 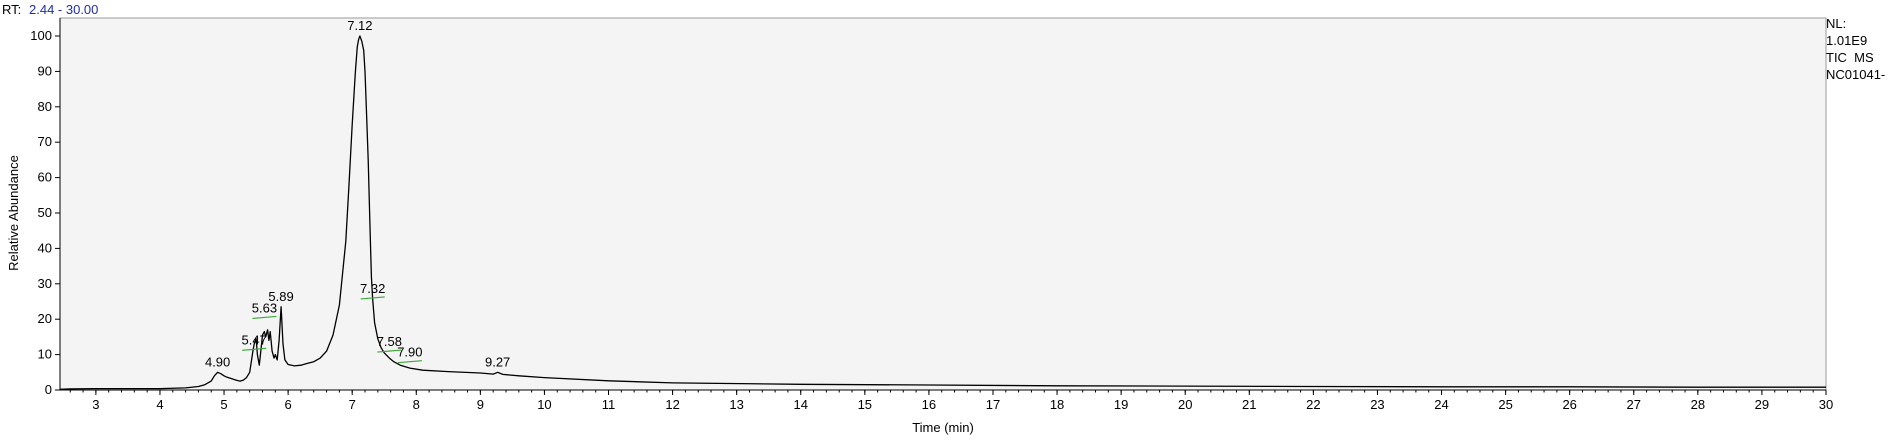 What do you see at coordinates (95, 404) in the screenshot?
I see `x-tick-label: 3` at bounding box center [95, 404].